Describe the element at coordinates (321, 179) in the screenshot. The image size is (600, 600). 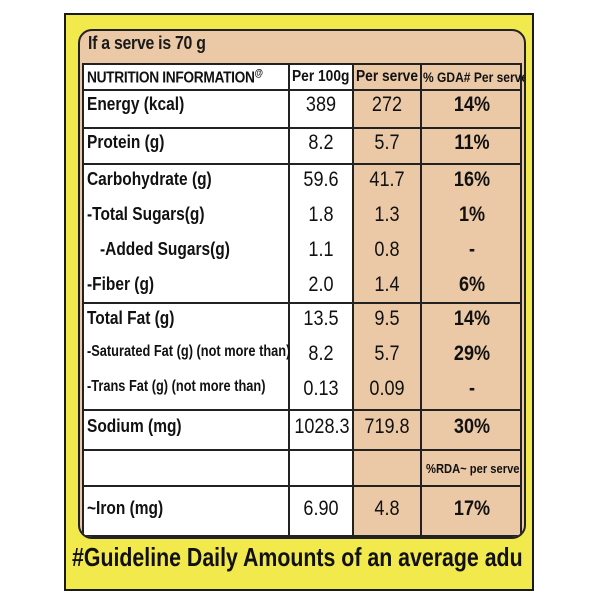
I see `value-per-100g: 59.6` at that location.